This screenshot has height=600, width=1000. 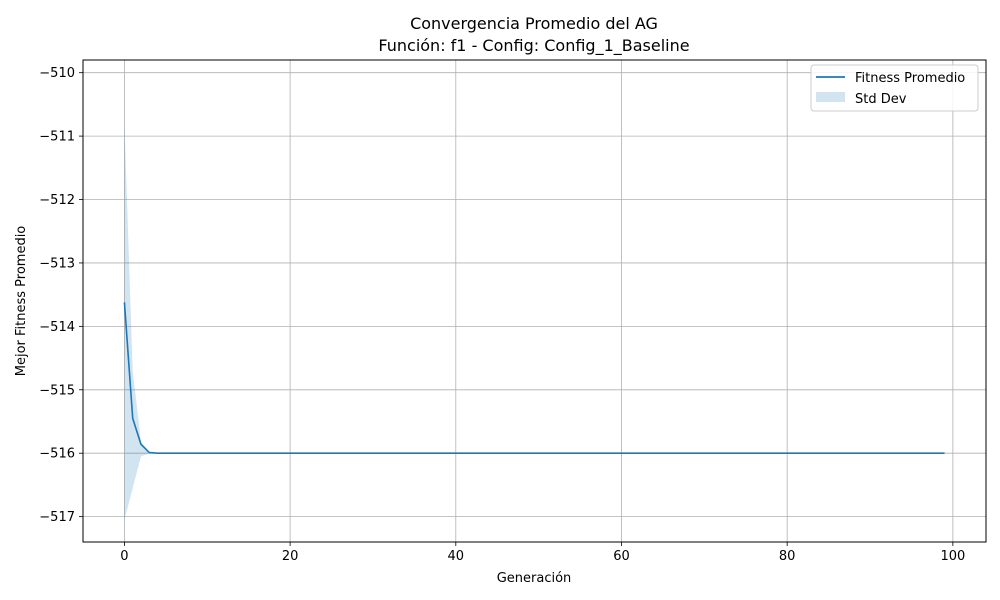 What do you see at coordinates (621, 556) in the screenshot?
I see `x-tick-label: 60` at bounding box center [621, 556].